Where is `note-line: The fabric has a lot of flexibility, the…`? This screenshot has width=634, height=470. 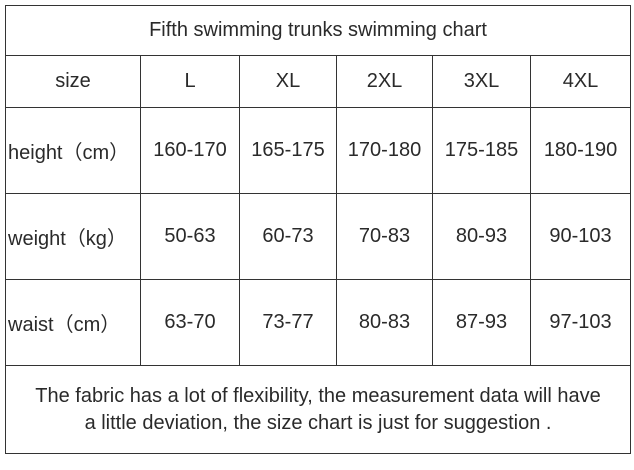 note-line: The fabric has a lot of flexibility, the… is located at coordinates (318, 395).